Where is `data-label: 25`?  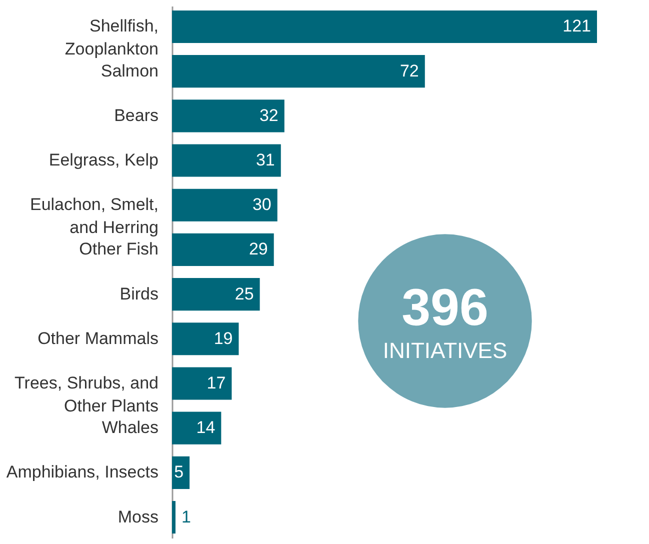
data-label: 25 is located at coordinates (244, 294).